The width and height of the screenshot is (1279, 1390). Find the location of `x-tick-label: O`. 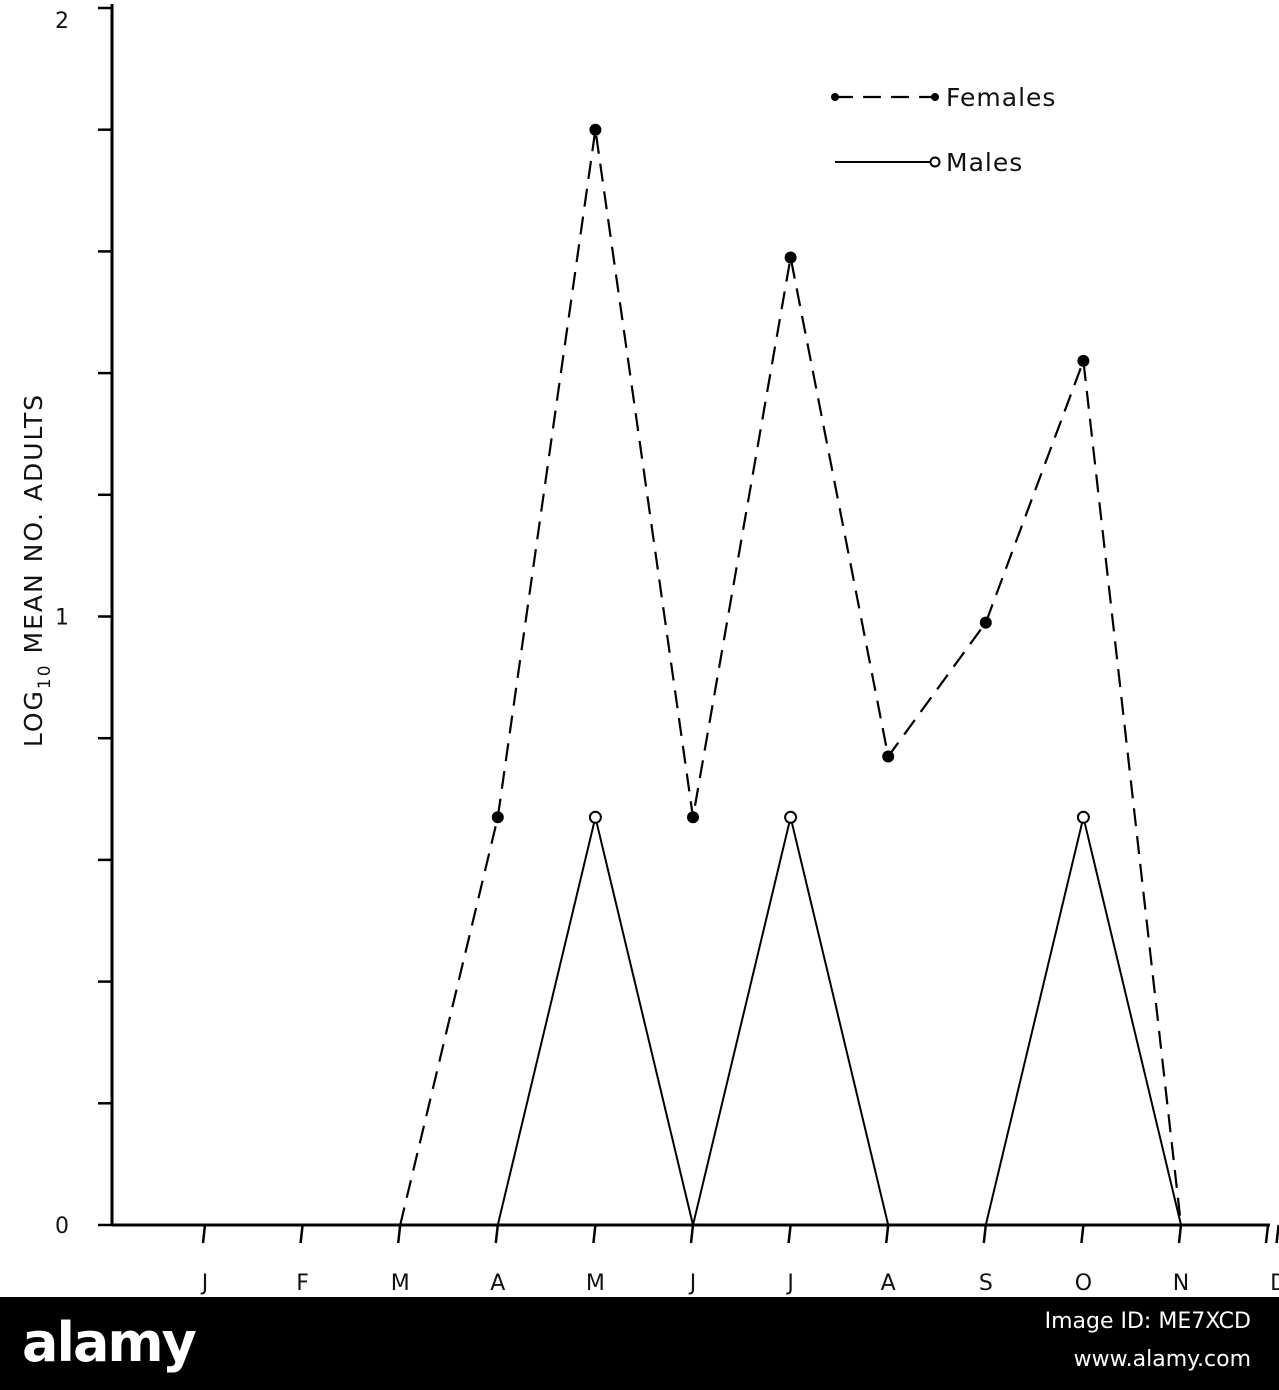

x-tick-label: O is located at coordinates (1083, 1283).